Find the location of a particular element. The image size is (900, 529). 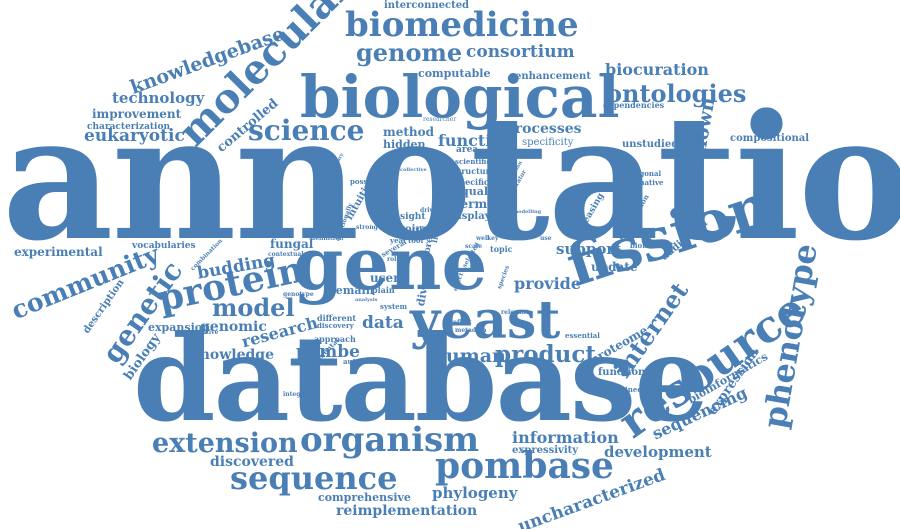

word-development: development is located at coordinates (658, 452).